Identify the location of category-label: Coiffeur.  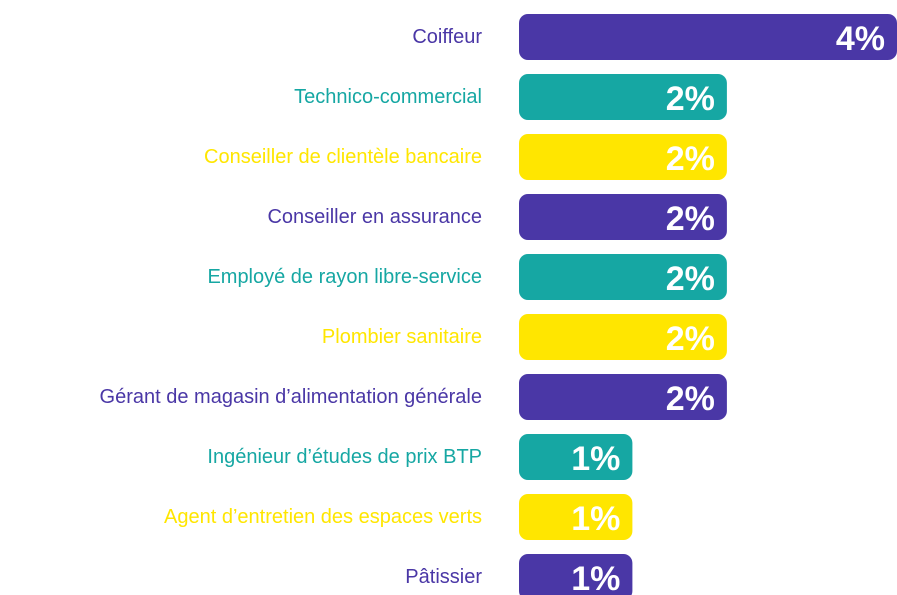
(447, 37).